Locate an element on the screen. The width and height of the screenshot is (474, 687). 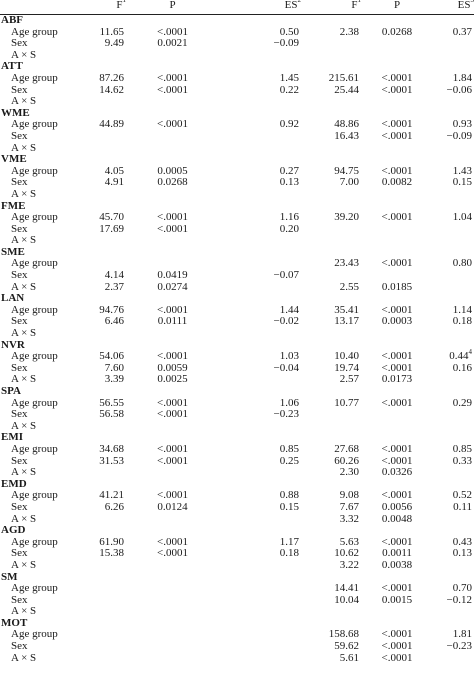
f-value-cell: 87.26 is located at coordinates (111, 77).